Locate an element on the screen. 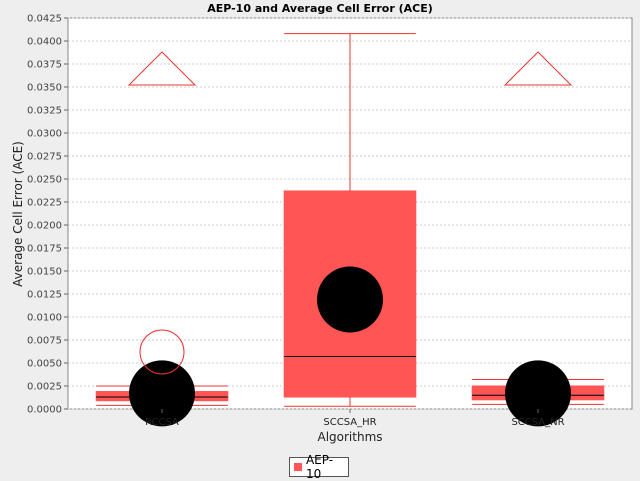  legend-swatch is located at coordinates (298, 467).